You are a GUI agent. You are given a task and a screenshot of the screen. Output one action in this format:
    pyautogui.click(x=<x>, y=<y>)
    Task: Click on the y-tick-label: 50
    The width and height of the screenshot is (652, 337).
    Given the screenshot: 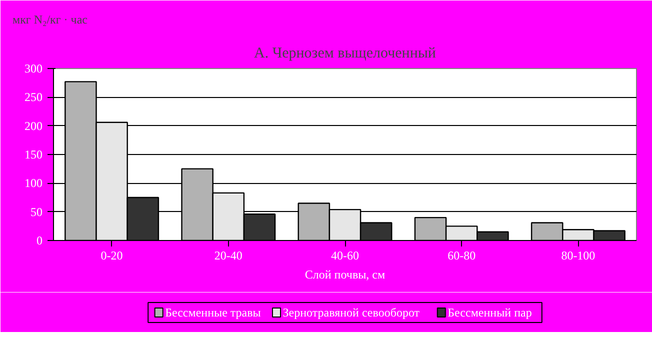 What is the action you would take?
    pyautogui.click(x=36, y=211)
    